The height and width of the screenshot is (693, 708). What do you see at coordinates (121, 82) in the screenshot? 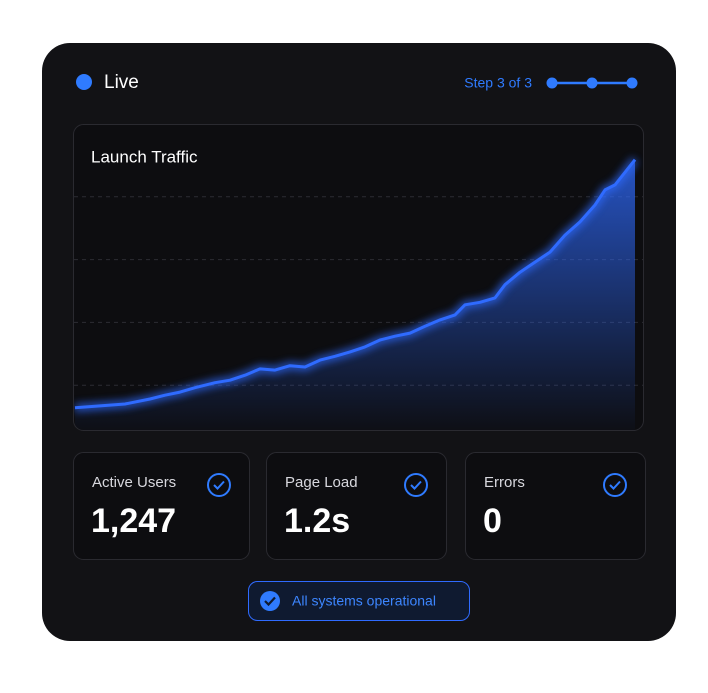
I see `live-label: Live` at bounding box center [121, 82].